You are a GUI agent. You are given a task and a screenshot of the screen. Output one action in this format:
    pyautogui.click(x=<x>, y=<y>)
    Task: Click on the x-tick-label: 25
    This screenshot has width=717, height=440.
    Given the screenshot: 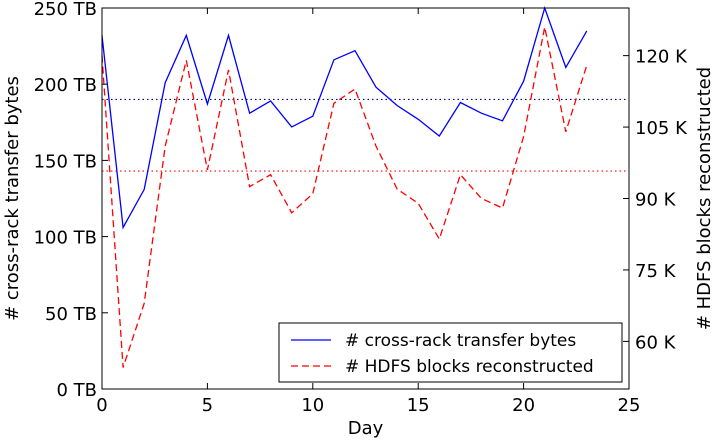 What is the action you would take?
    pyautogui.click(x=629, y=405)
    